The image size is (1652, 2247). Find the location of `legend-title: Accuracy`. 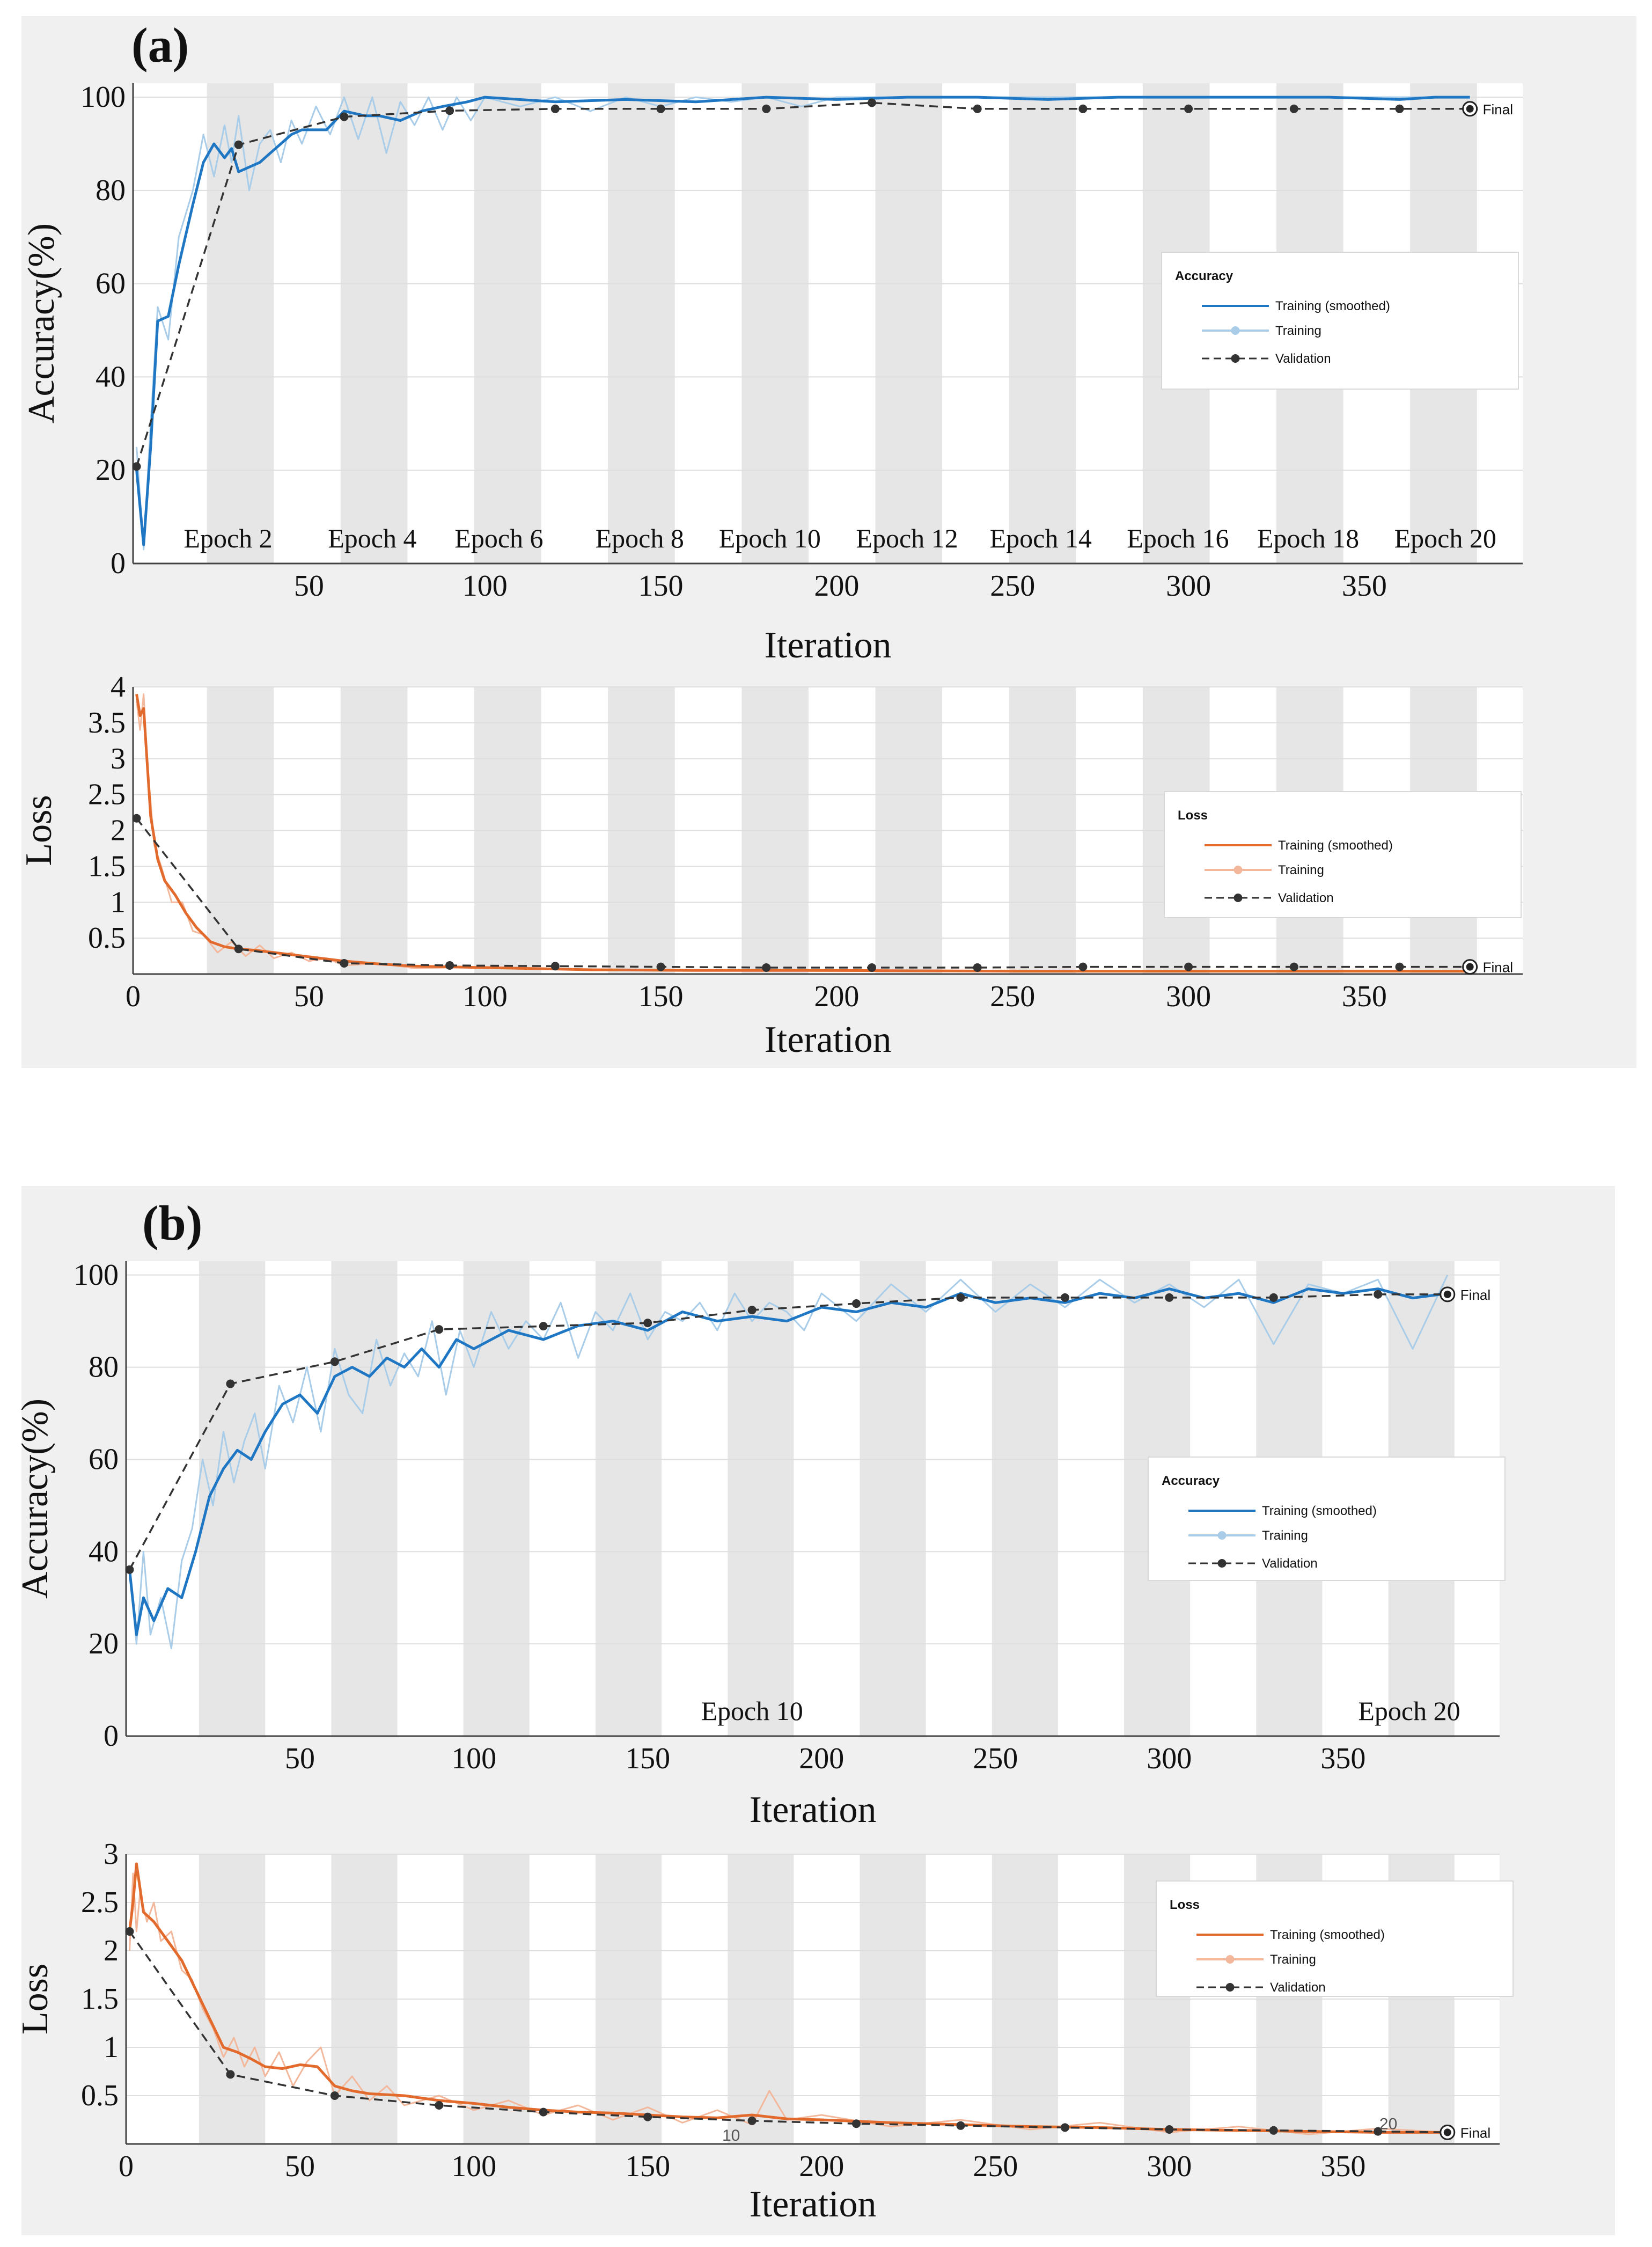

legend-title: Accuracy is located at coordinates (1191, 1481).